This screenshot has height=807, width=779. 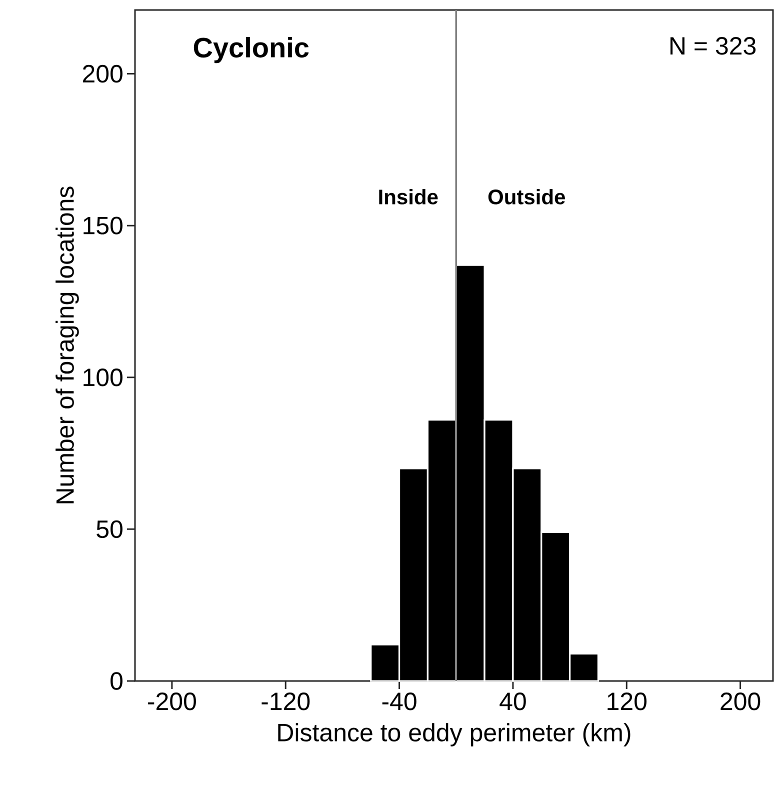 I want to click on x-tick-label: -40, so click(x=399, y=701).